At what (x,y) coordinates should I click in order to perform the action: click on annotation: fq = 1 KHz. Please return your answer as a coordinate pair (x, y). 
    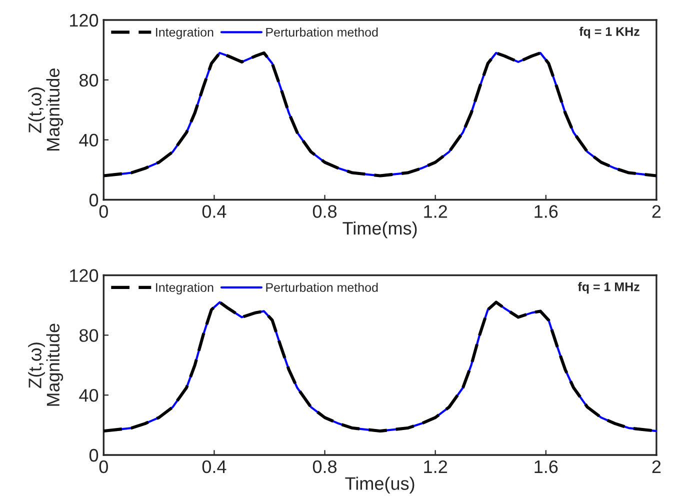
    Looking at the image, I should click on (609, 32).